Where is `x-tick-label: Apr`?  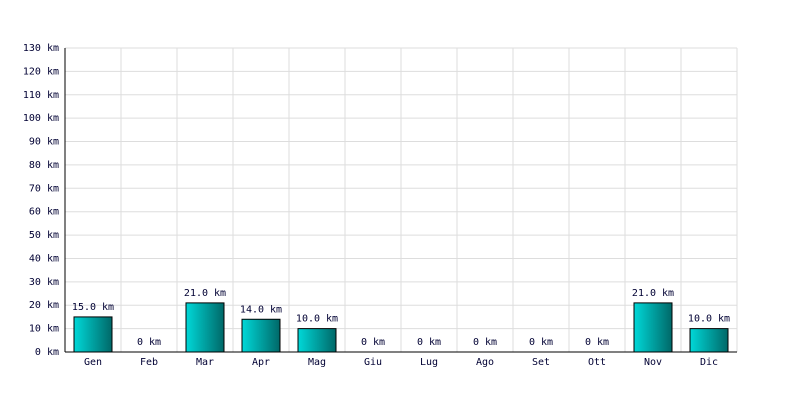 x-tick-label: Apr is located at coordinates (261, 362).